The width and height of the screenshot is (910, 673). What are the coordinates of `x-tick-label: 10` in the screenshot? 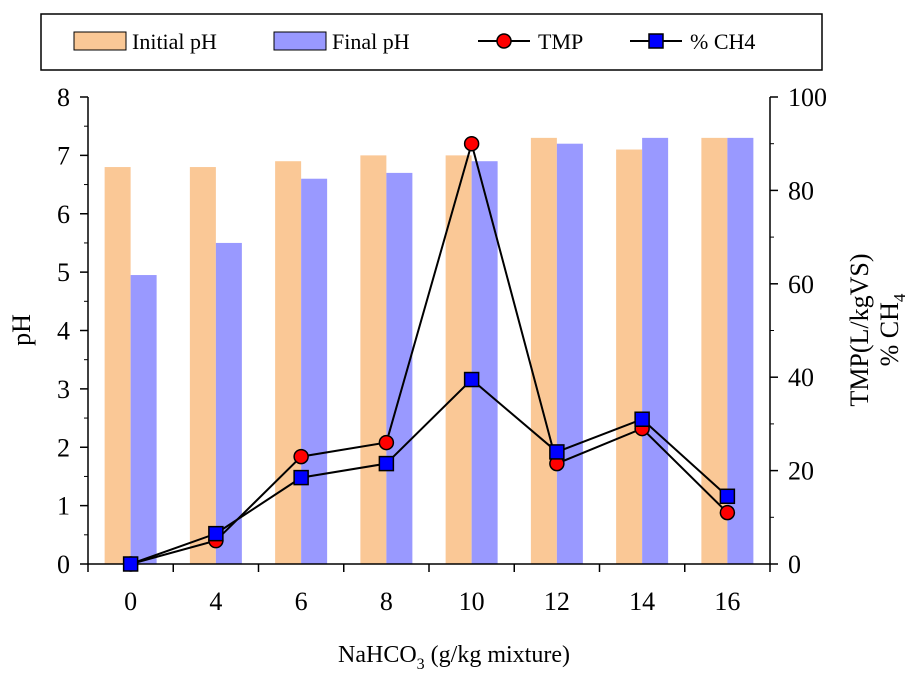 It's located at (472, 601).